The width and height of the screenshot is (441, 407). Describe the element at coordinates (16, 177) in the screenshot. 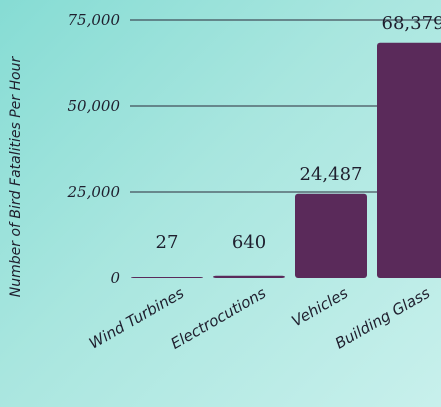

I see `y-axis-title: Number of Bird Fatalities Per Hour` at that location.